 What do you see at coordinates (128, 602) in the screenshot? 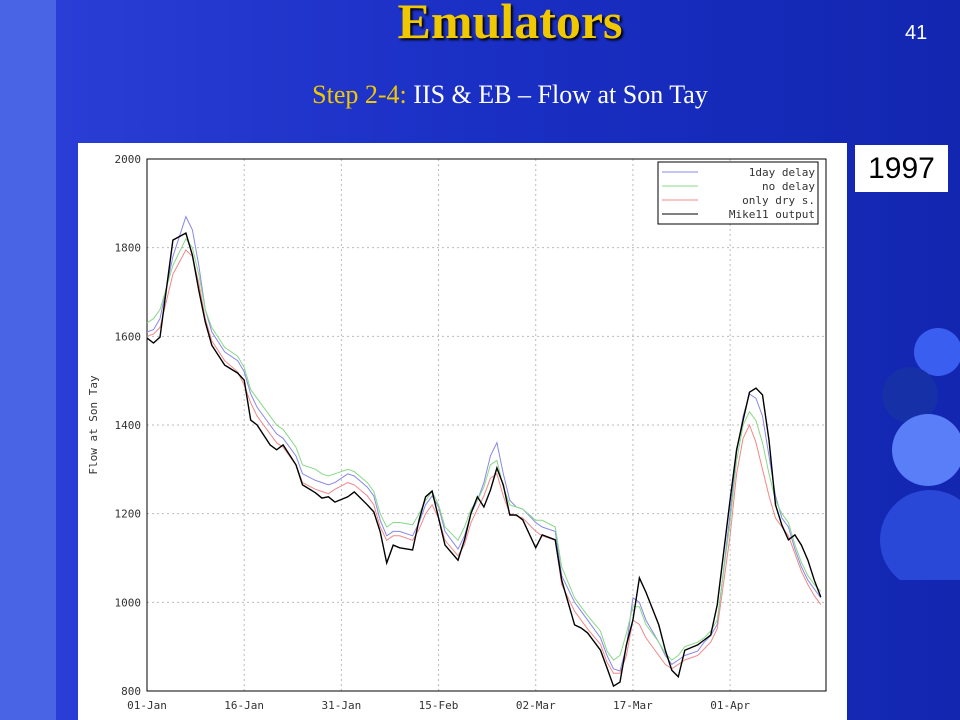
I see `y-tick-label: 1000` at bounding box center [128, 602].